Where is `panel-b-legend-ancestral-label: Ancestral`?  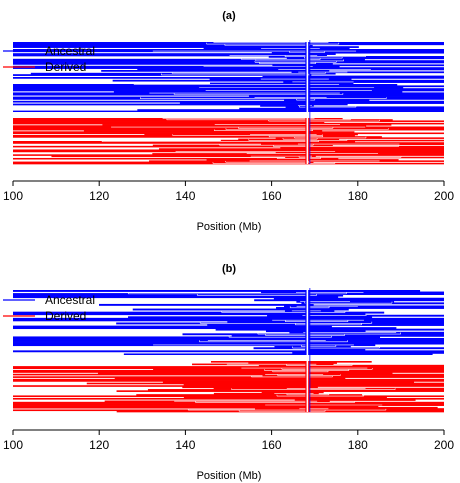 panel-b-legend-ancestral-label: Ancestral is located at coordinates (70, 300).